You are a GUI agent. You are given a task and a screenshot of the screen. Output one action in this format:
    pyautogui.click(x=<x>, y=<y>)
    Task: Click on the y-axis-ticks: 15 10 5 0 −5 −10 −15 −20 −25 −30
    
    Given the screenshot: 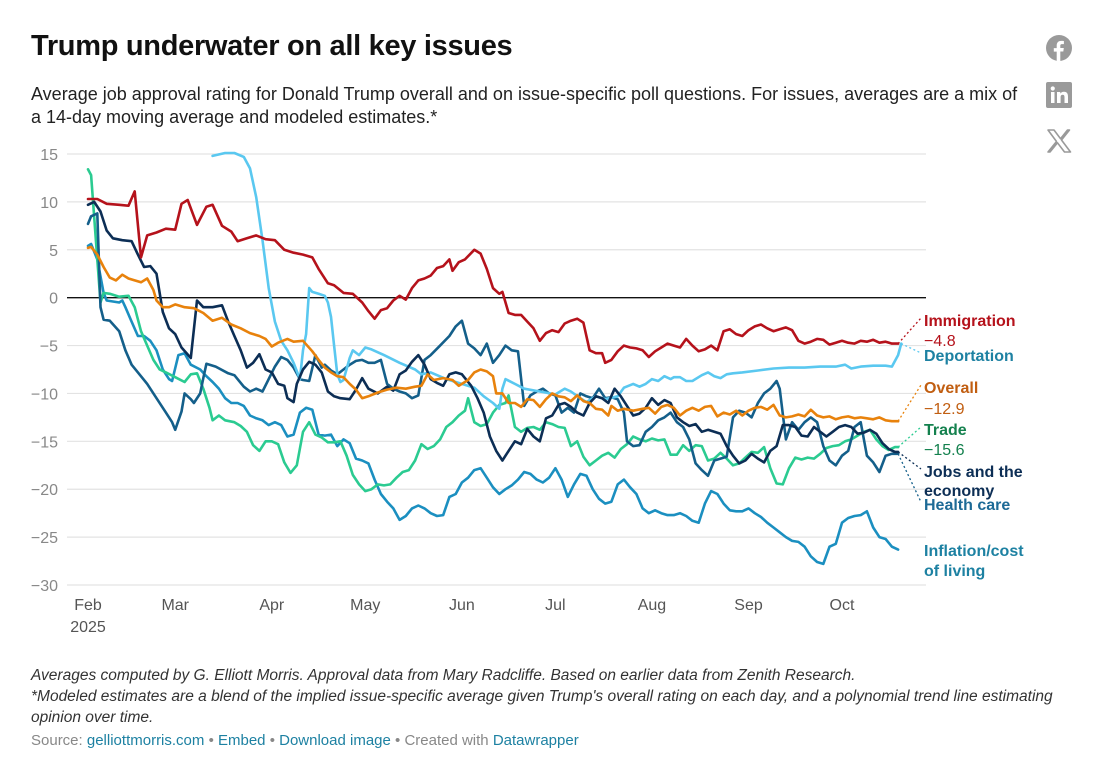 What is the action you would take?
    pyautogui.click(x=44, y=371)
    